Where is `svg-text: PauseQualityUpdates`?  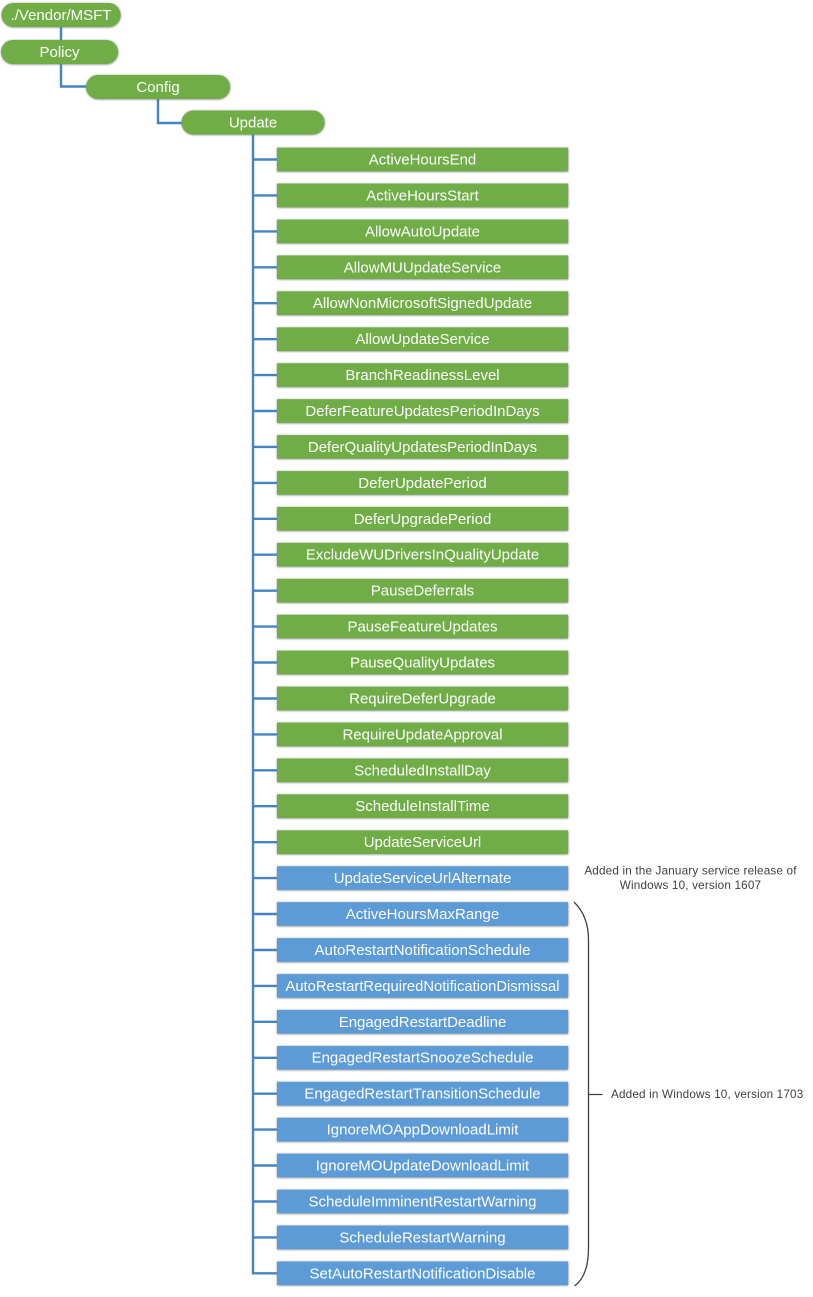
svg-text: PauseQualityUpdates is located at coordinates (422, 663).